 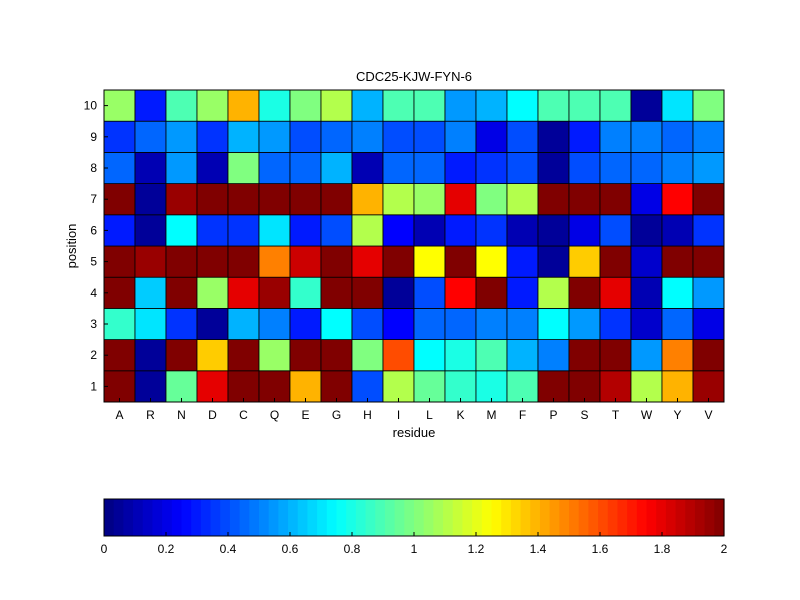 I want to click on x-tick-label: K, so click(x=460, y=415).